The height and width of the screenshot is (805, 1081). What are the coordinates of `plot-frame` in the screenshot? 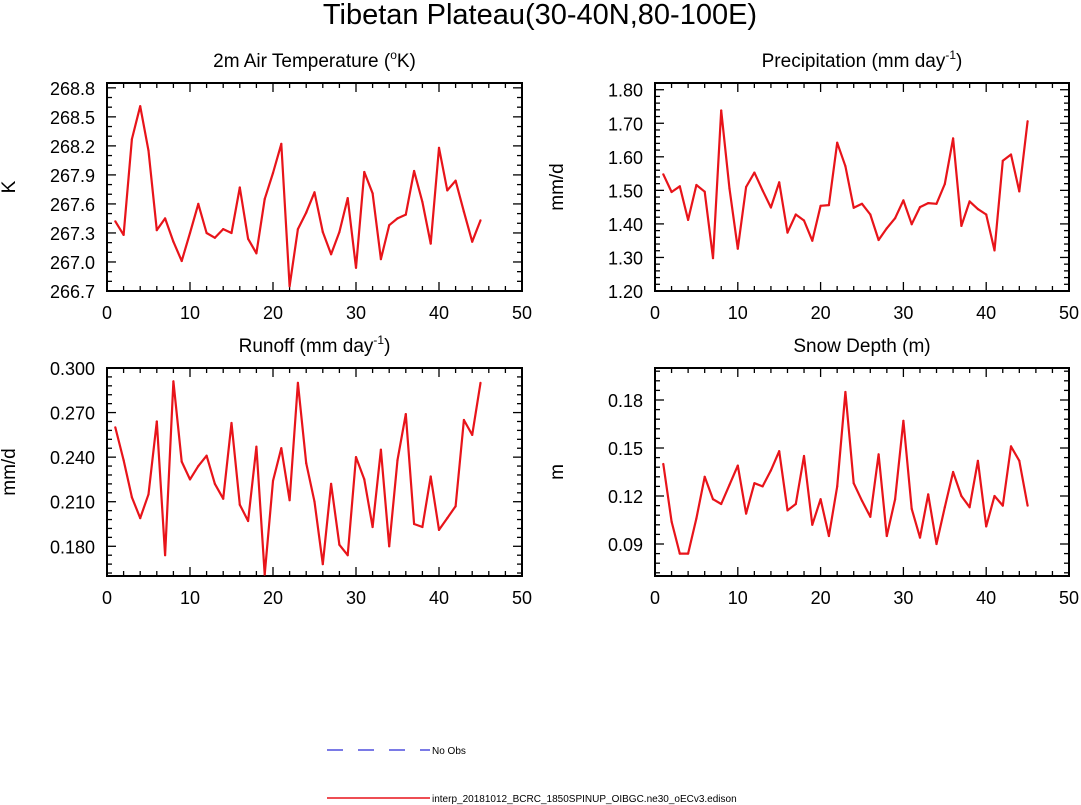 It's located at (314, 187).